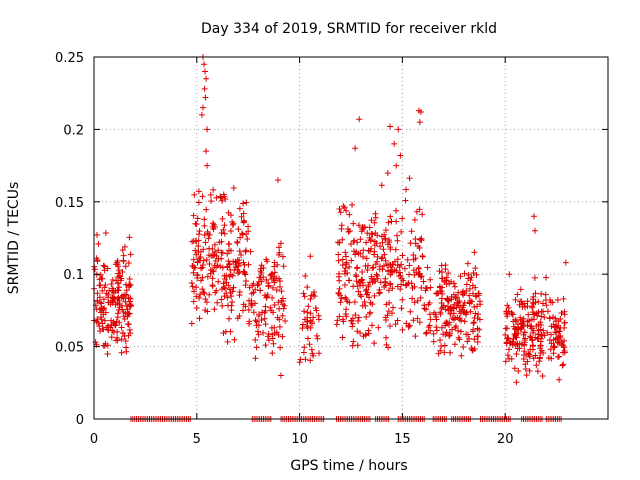  Describe the element at coordinates (80, 420) in the screenshot. I see `y-tick-label: 0` at that location.